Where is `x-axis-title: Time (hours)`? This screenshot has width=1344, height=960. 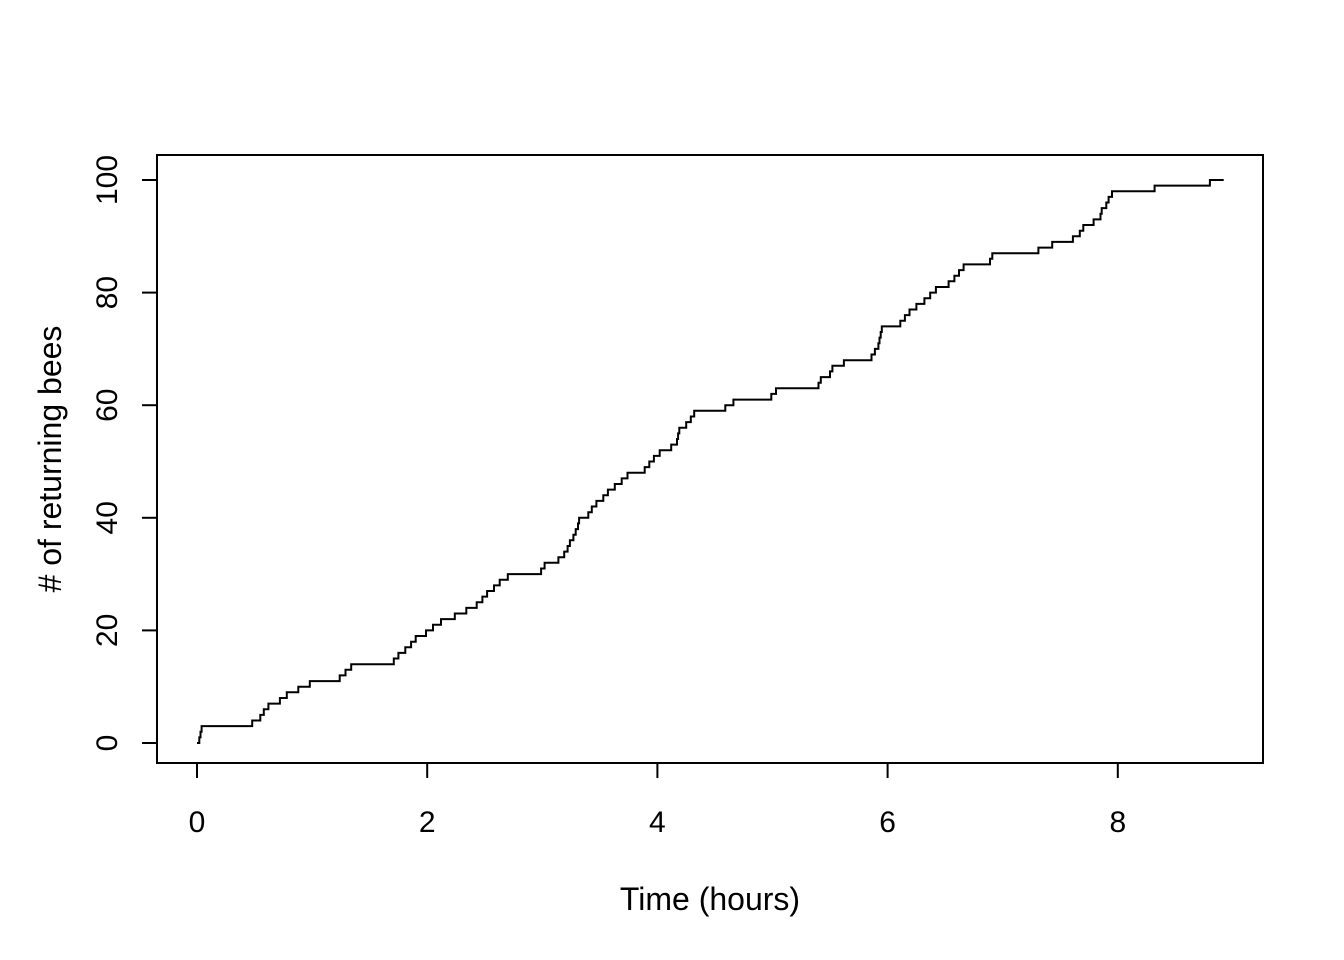 x-axis-title: Time (hours) is located at coordinates (710, 899).